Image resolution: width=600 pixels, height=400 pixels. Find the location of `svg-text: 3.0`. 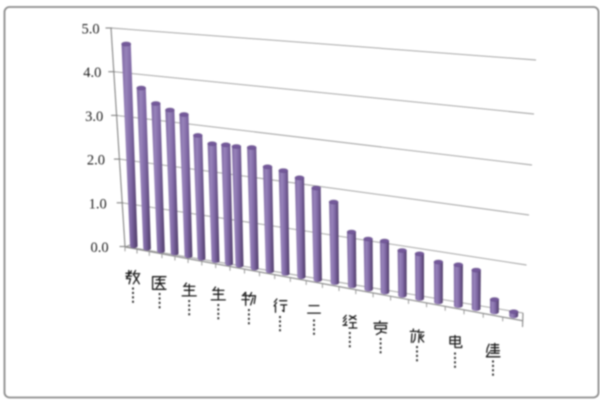

svg-text: 3.0 is located at coordinates (94, 117).